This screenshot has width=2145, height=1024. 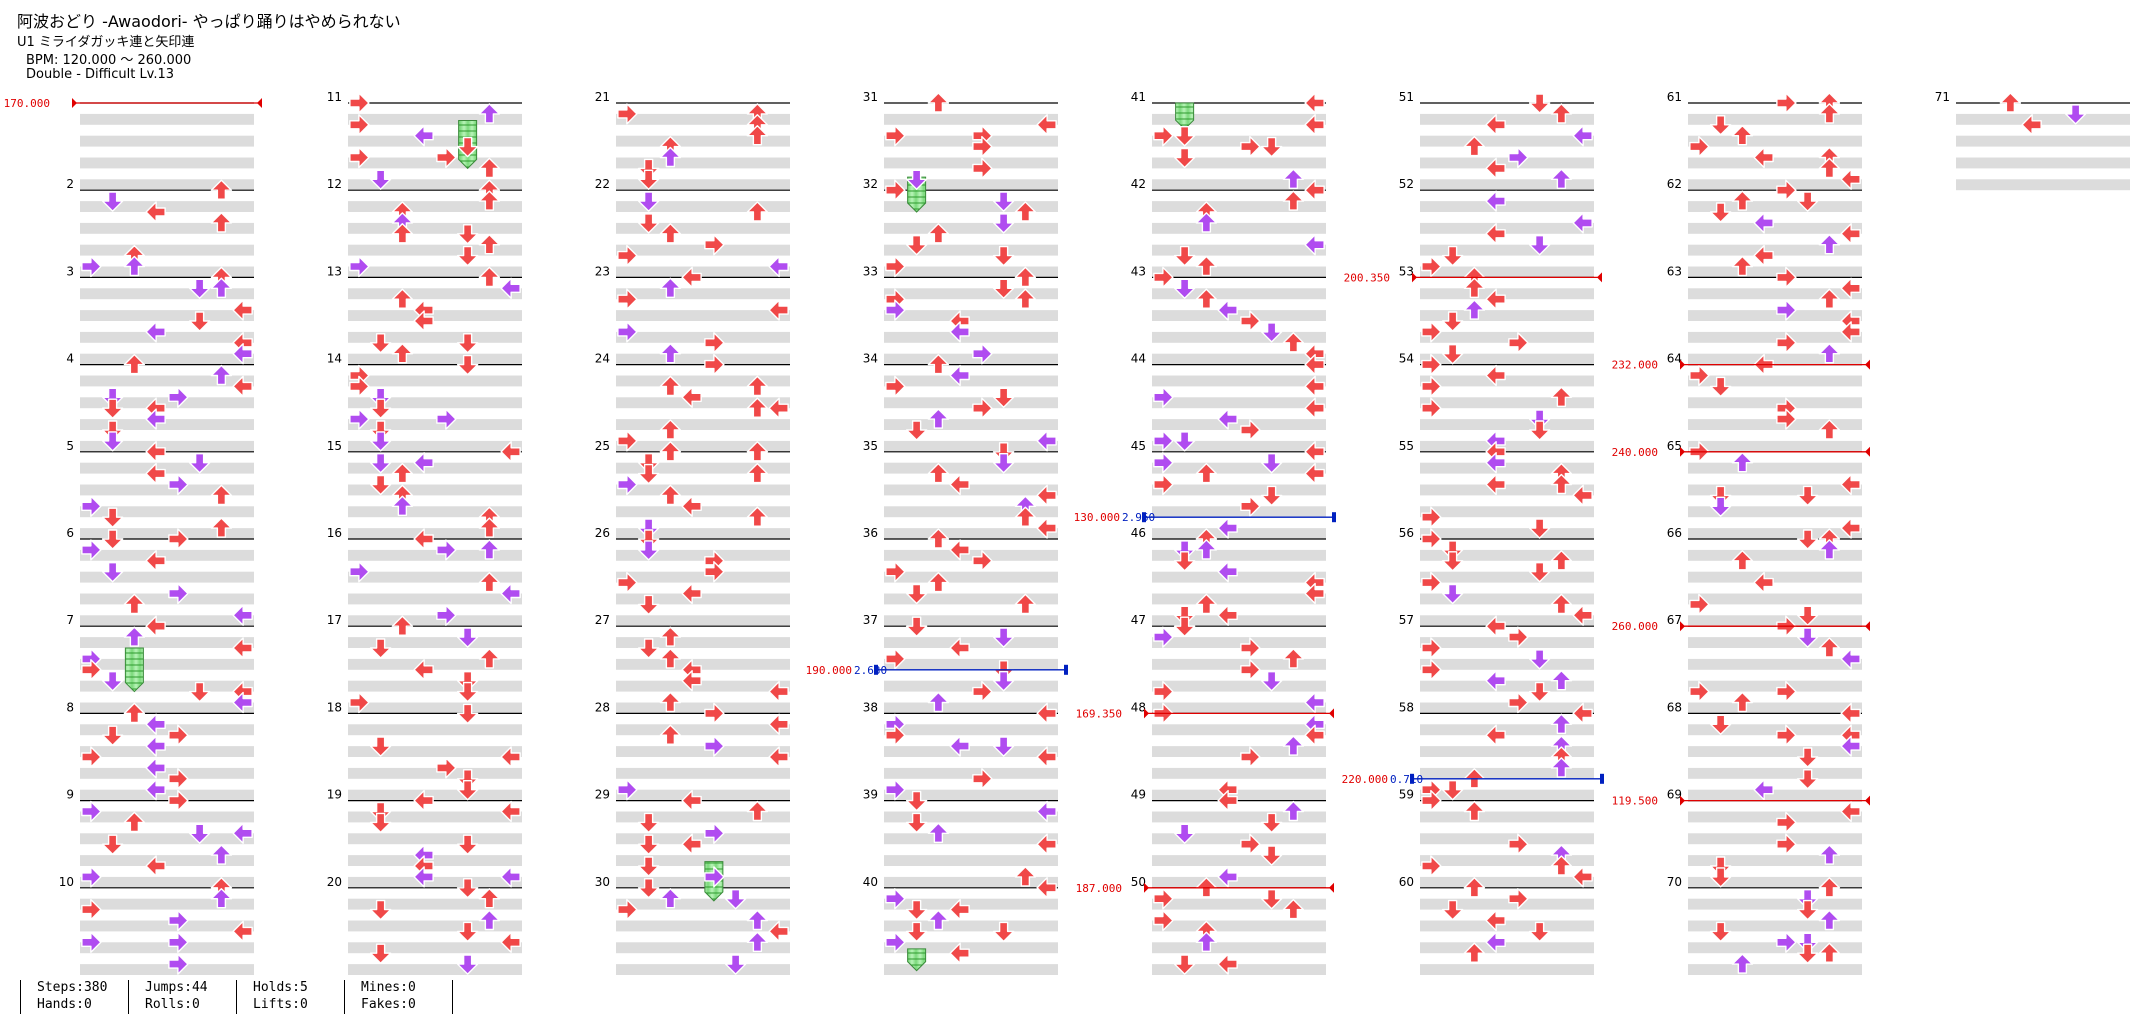 I want to click on measure-number: 65, so click(x=1674, y=446).